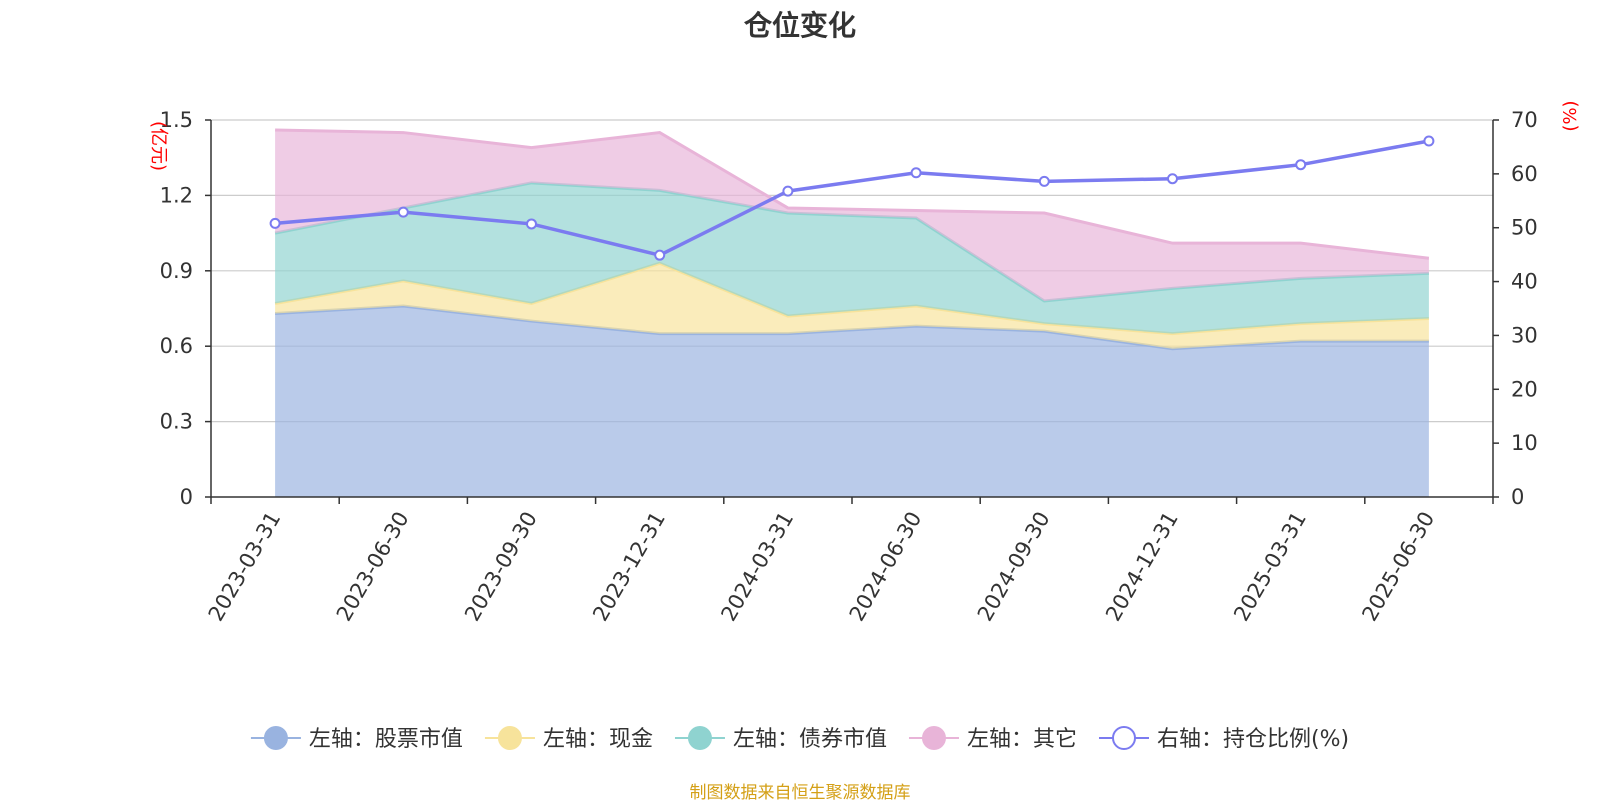 The height and width of the screenshot is (803, 1600). What do you see at coordinates (176, 422) in the screenshot?
I see `left-tick-label: 0.3` at bounding box center [176, 422].